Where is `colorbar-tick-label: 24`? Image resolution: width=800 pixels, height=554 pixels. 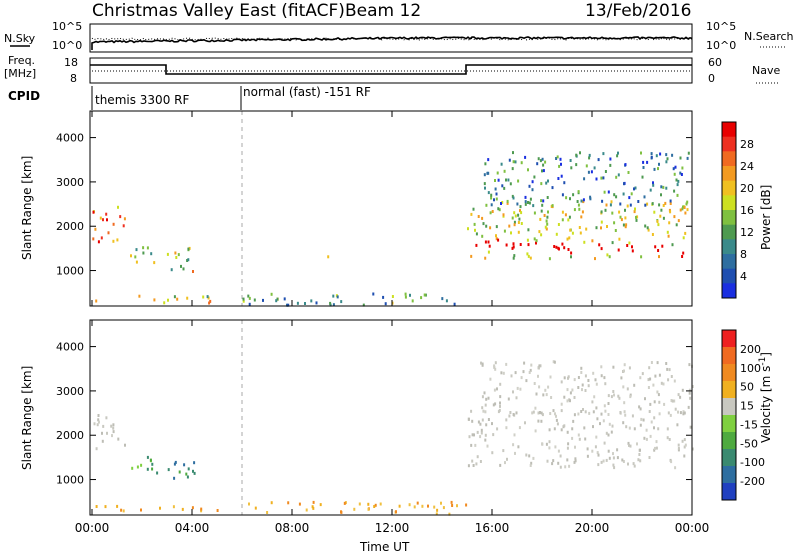
colorbar-tick-label: 24 is located at coordinates (747, 166).